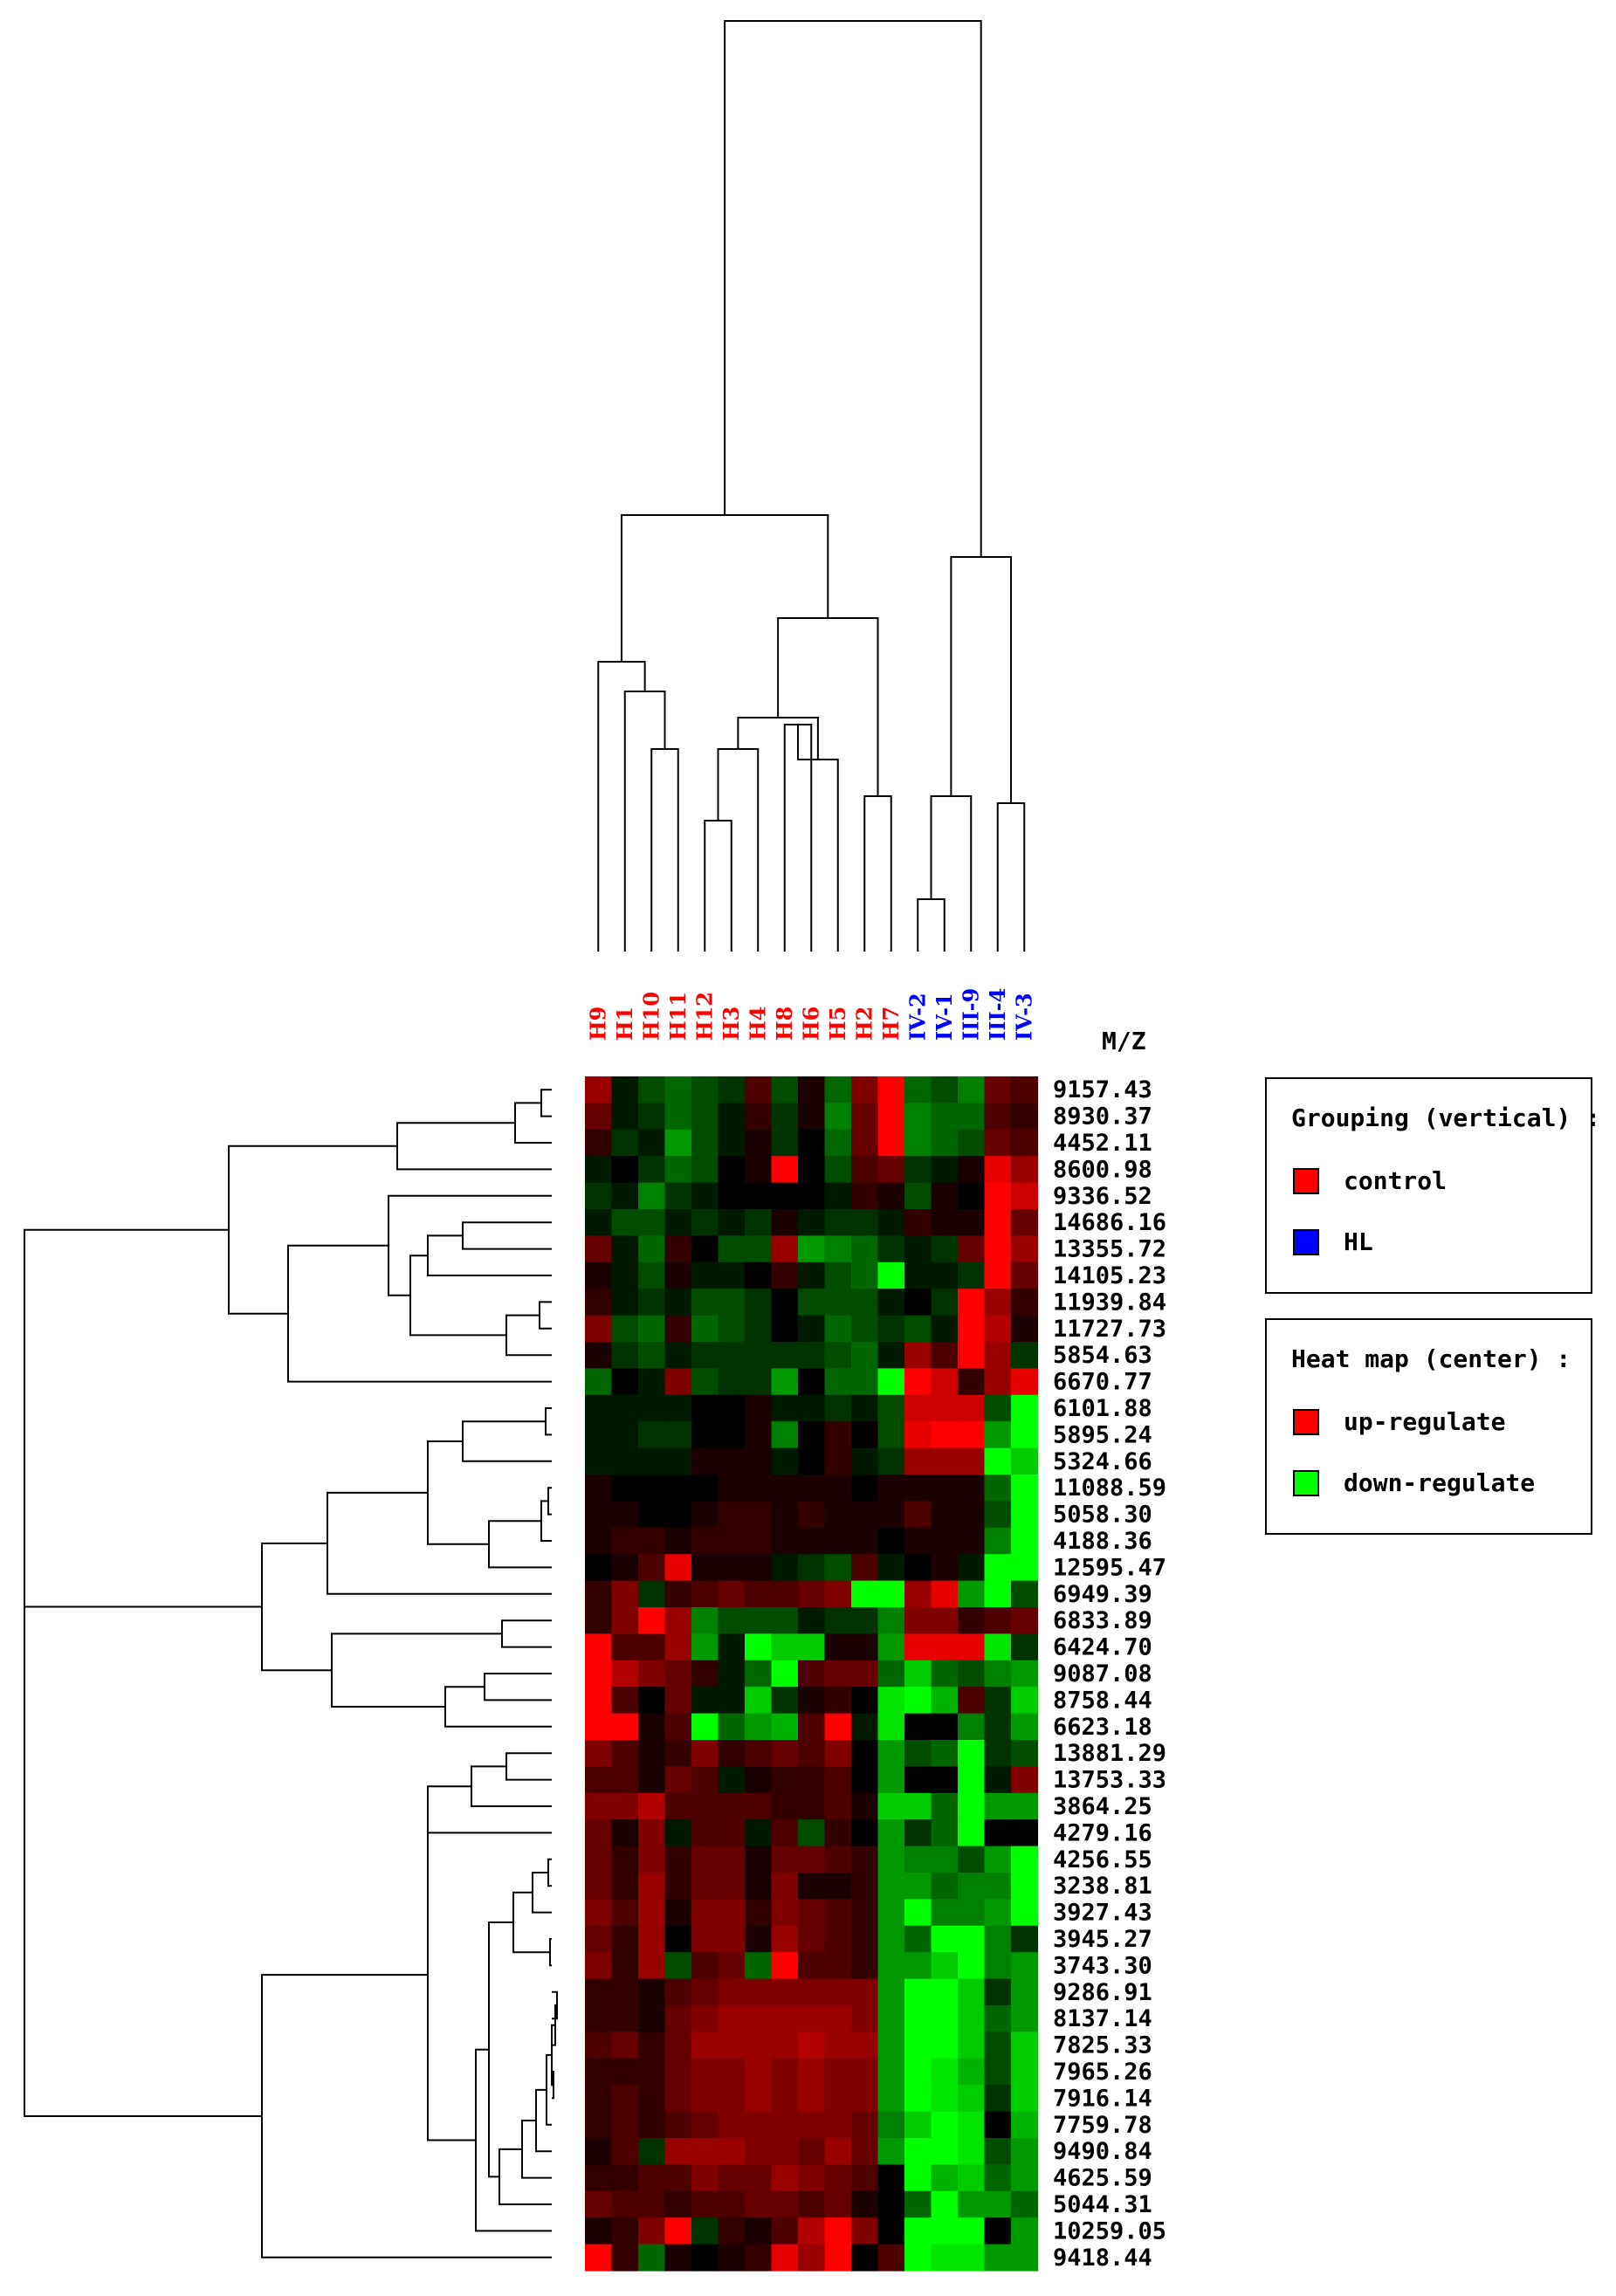  Describe the element at coordinates (812, 2045) in the screenshot. I see `heatmap-cell-r37-c9` at that location.